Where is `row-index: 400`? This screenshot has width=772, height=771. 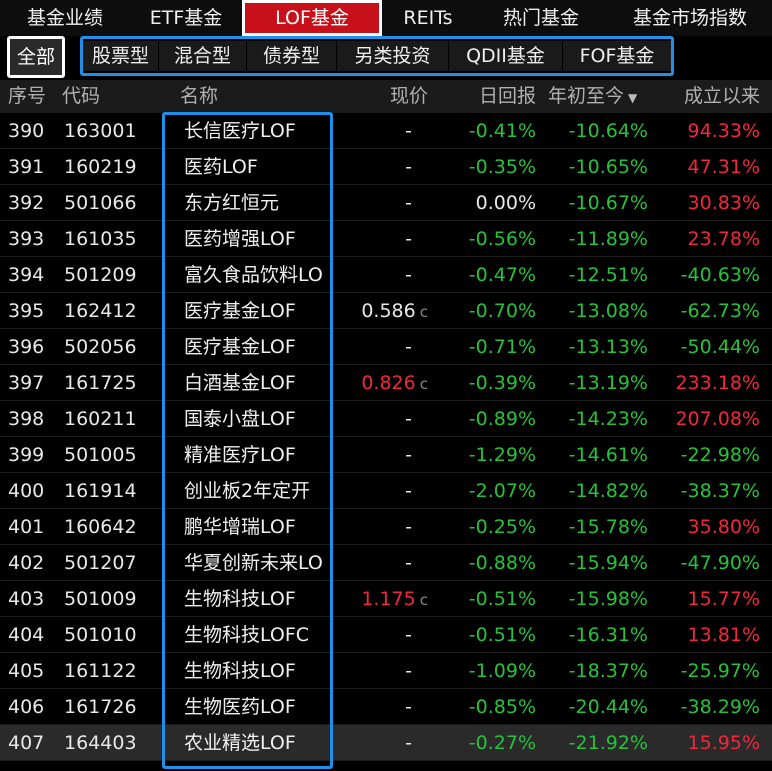 row-index: 400 is located at coordinates (26, 491).